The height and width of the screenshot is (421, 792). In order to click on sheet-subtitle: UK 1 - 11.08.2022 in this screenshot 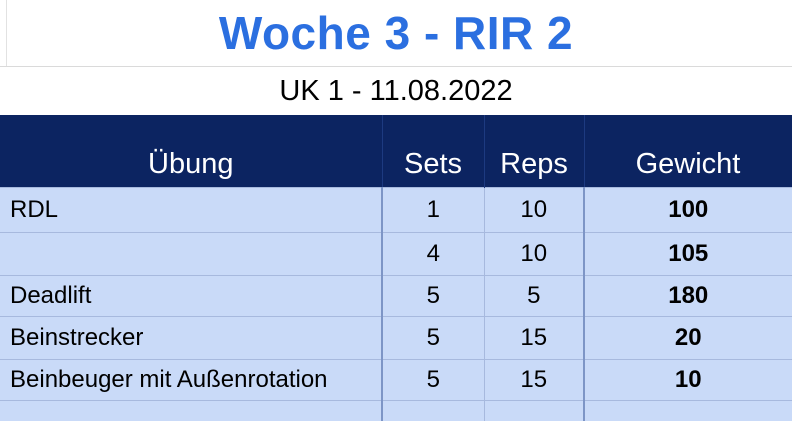, I will do `click(395, 91)`.